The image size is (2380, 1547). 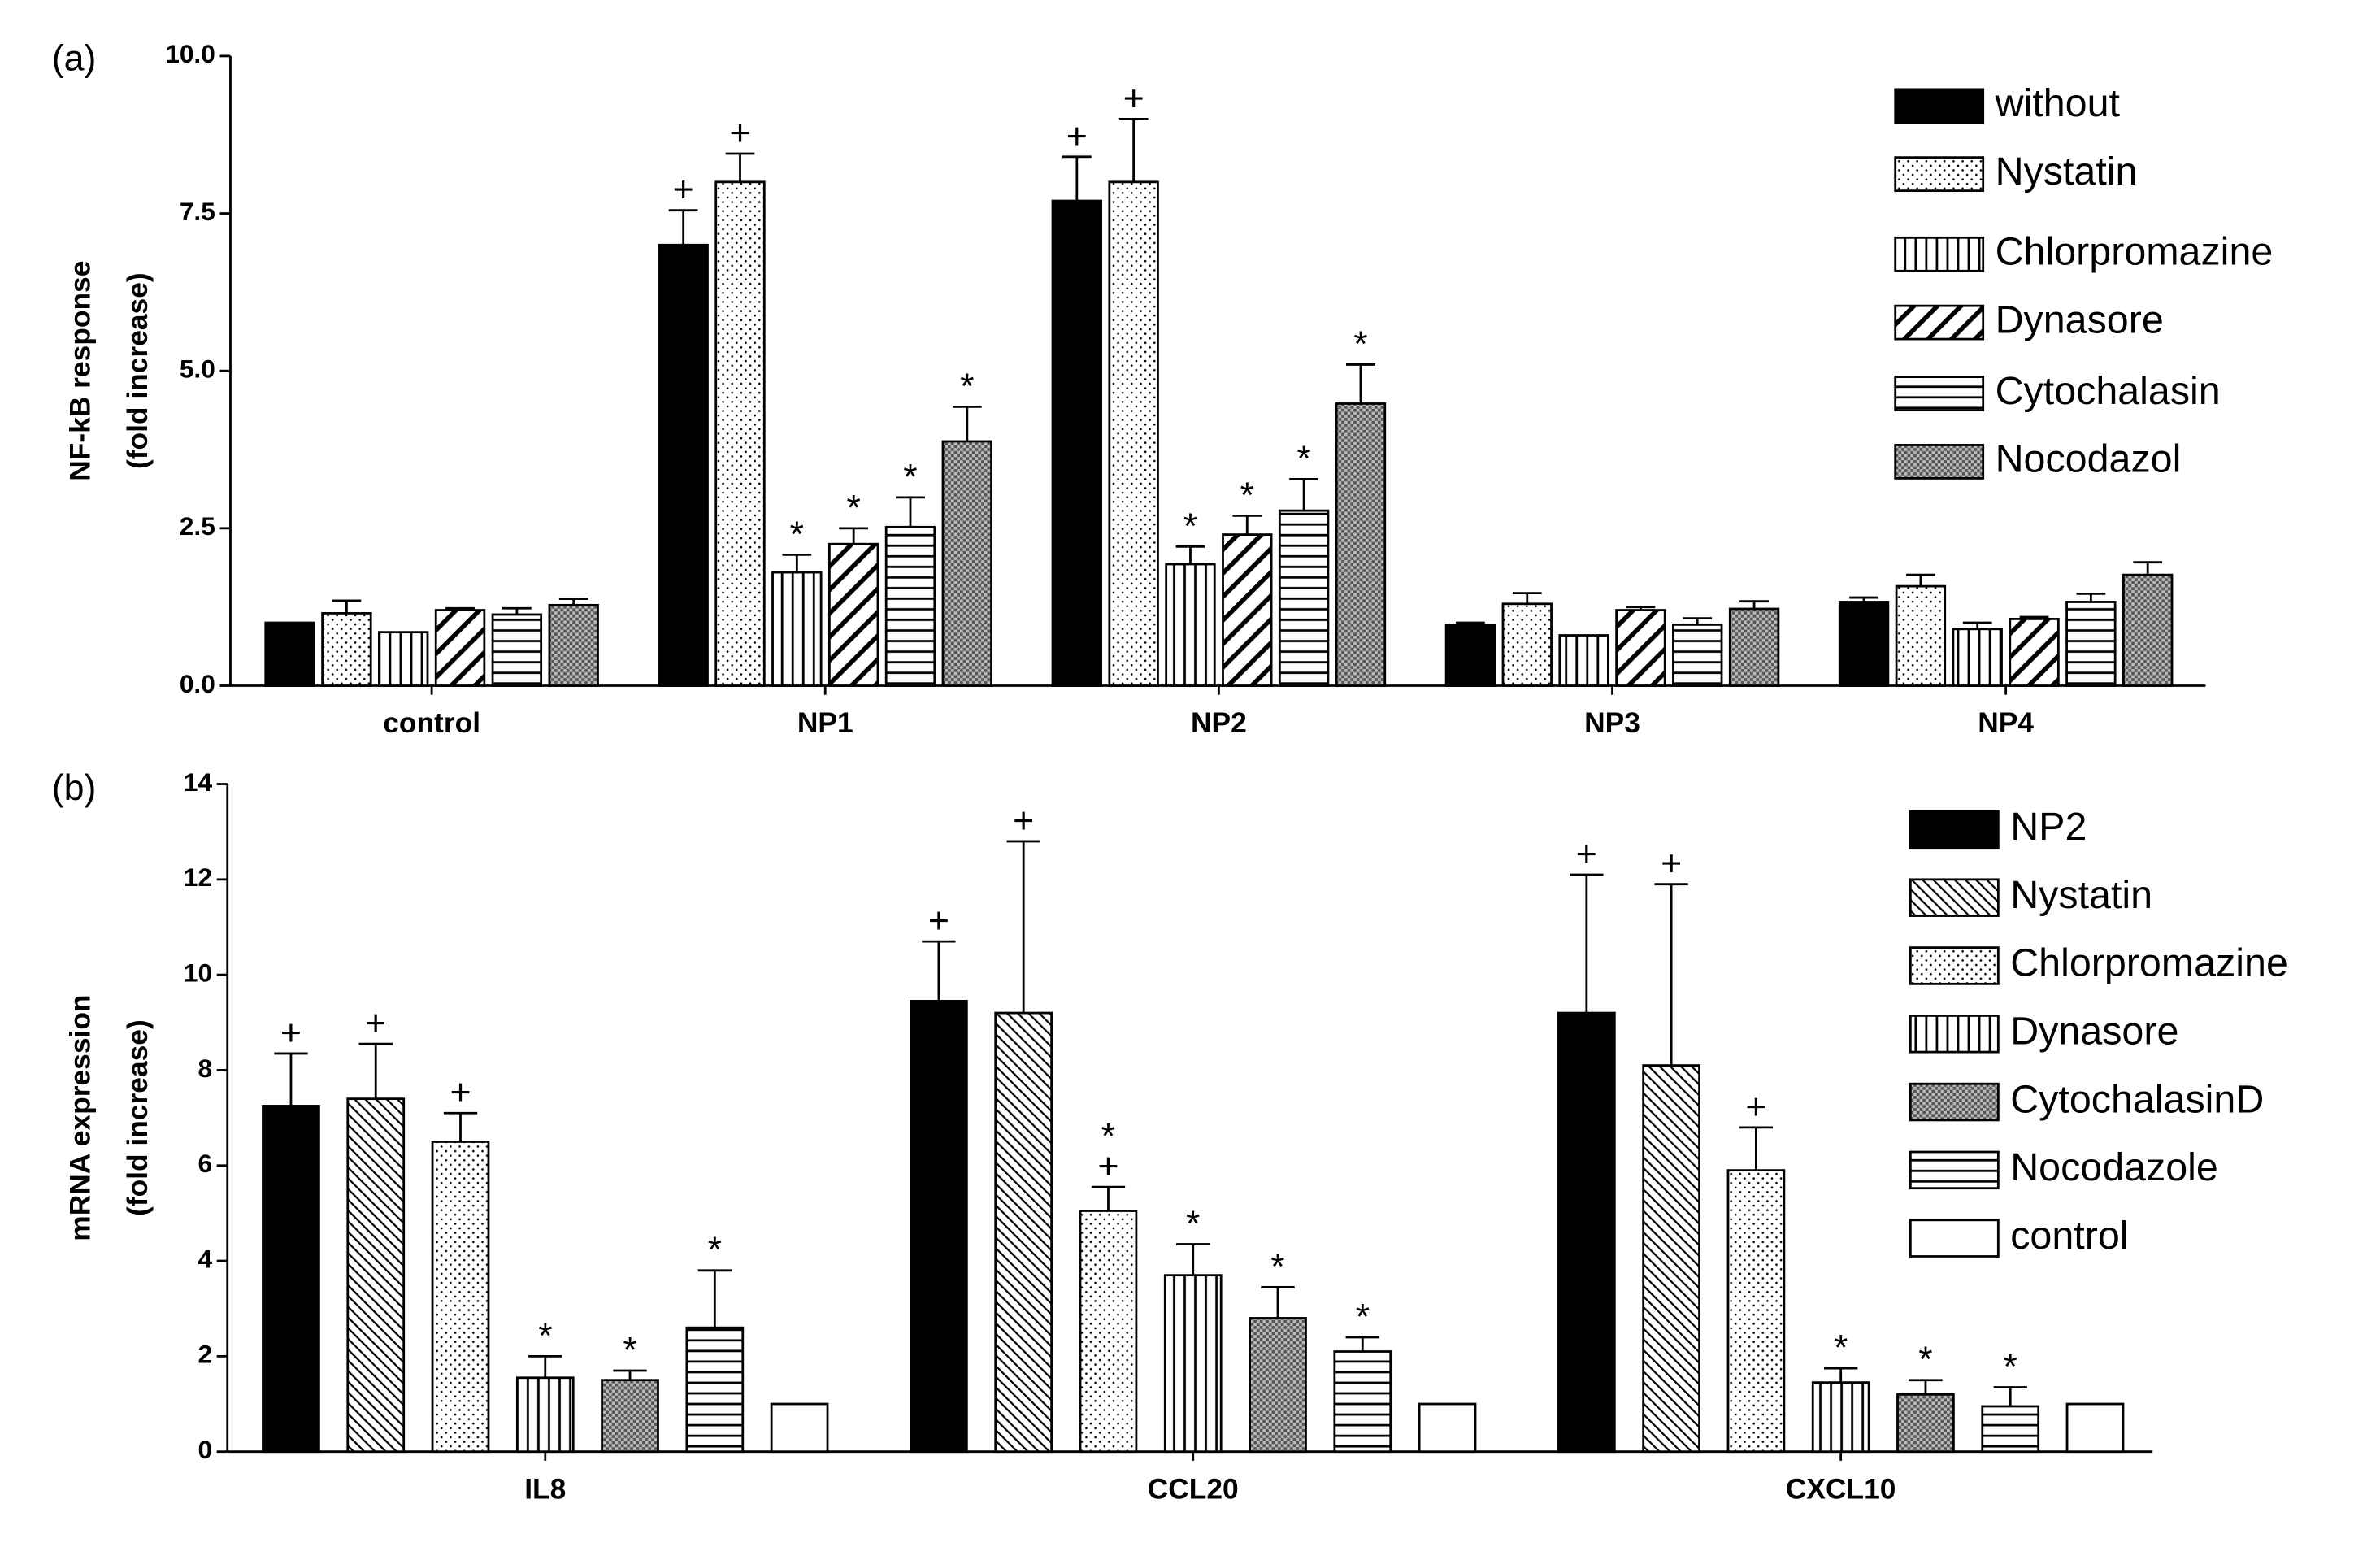 I want to click on y-tick-label: 10.0, so click(x=190, y=53).